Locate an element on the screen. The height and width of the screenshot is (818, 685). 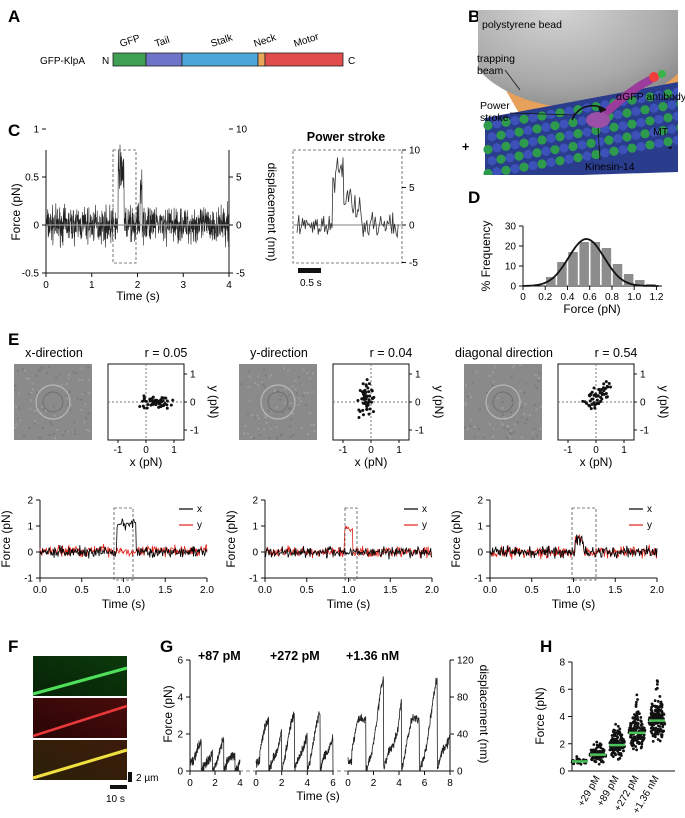
trace-ylabel: Force (pN) is located at coordinates (231, 538).